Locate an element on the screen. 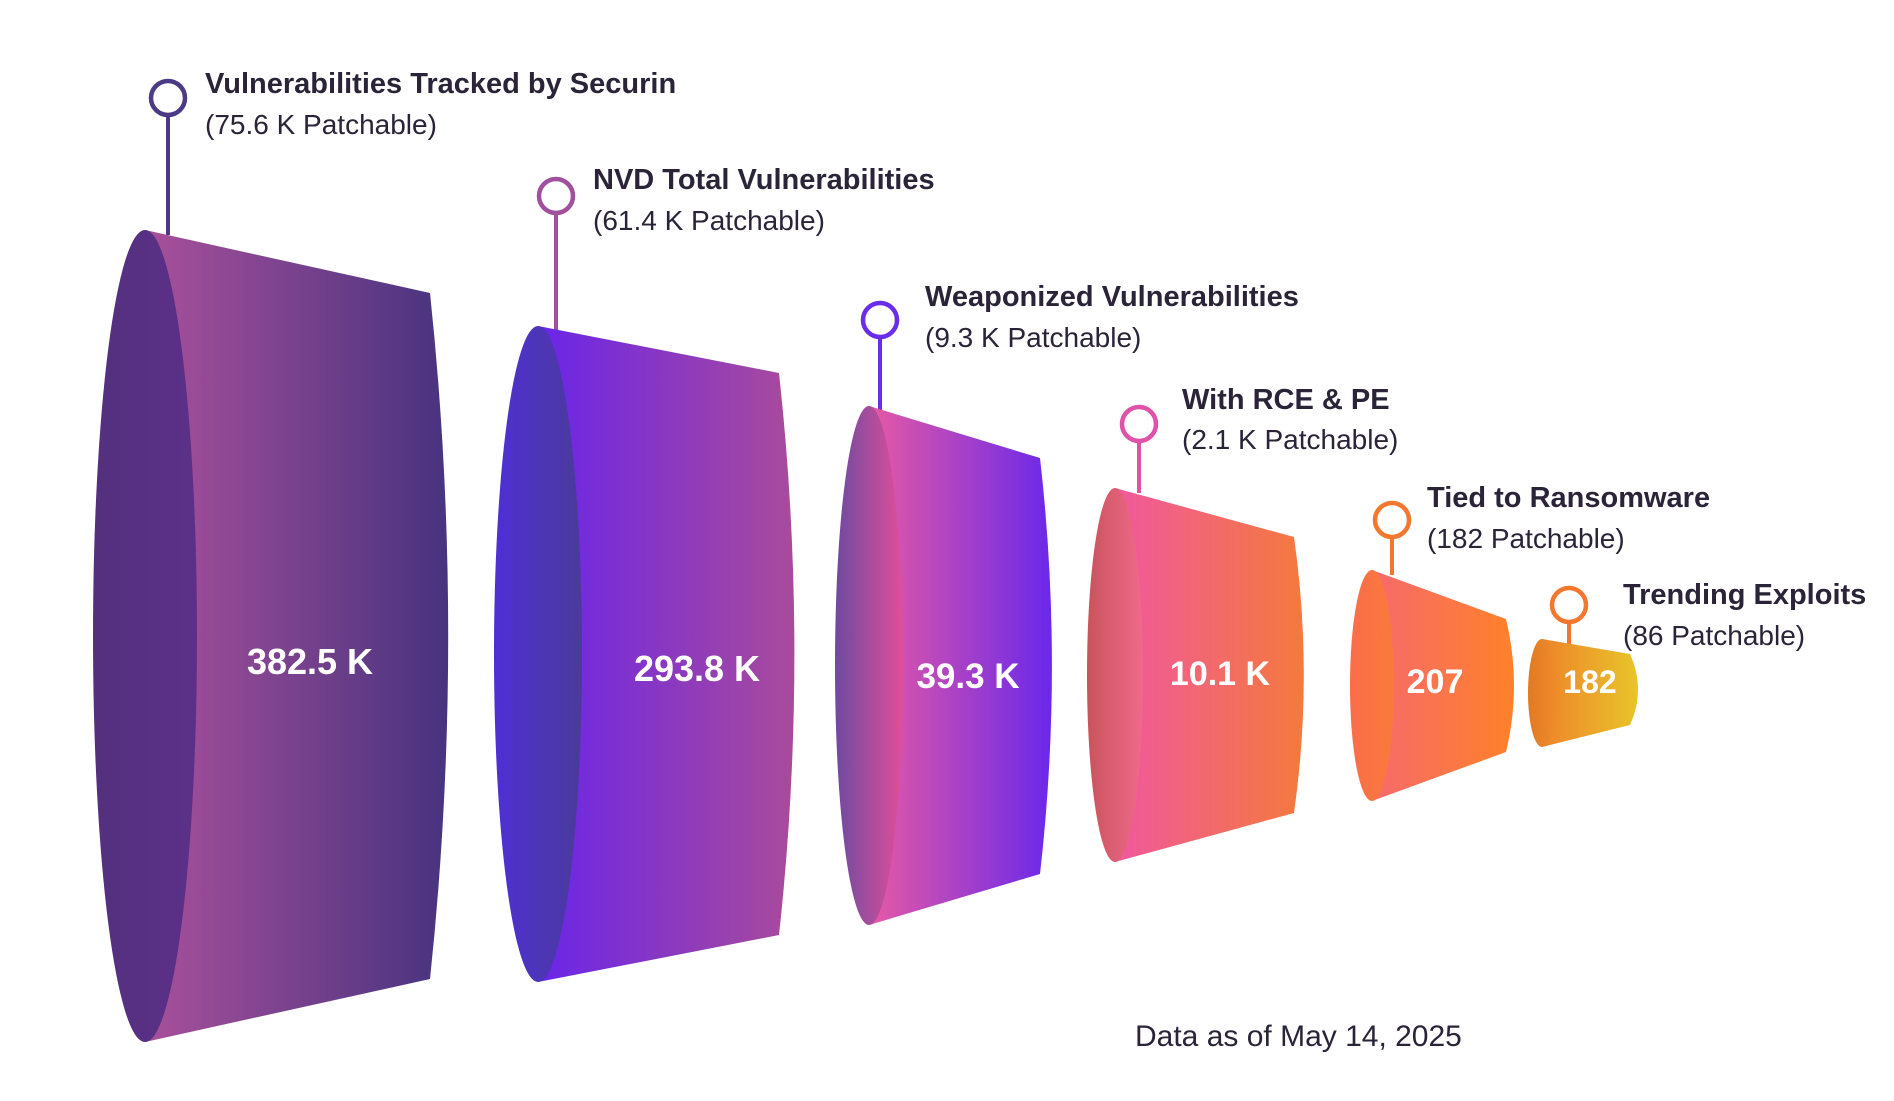 This screenshot has width=1894, height=1101. stage-value-label: 39.3 K is located at coordinates (967, 676).